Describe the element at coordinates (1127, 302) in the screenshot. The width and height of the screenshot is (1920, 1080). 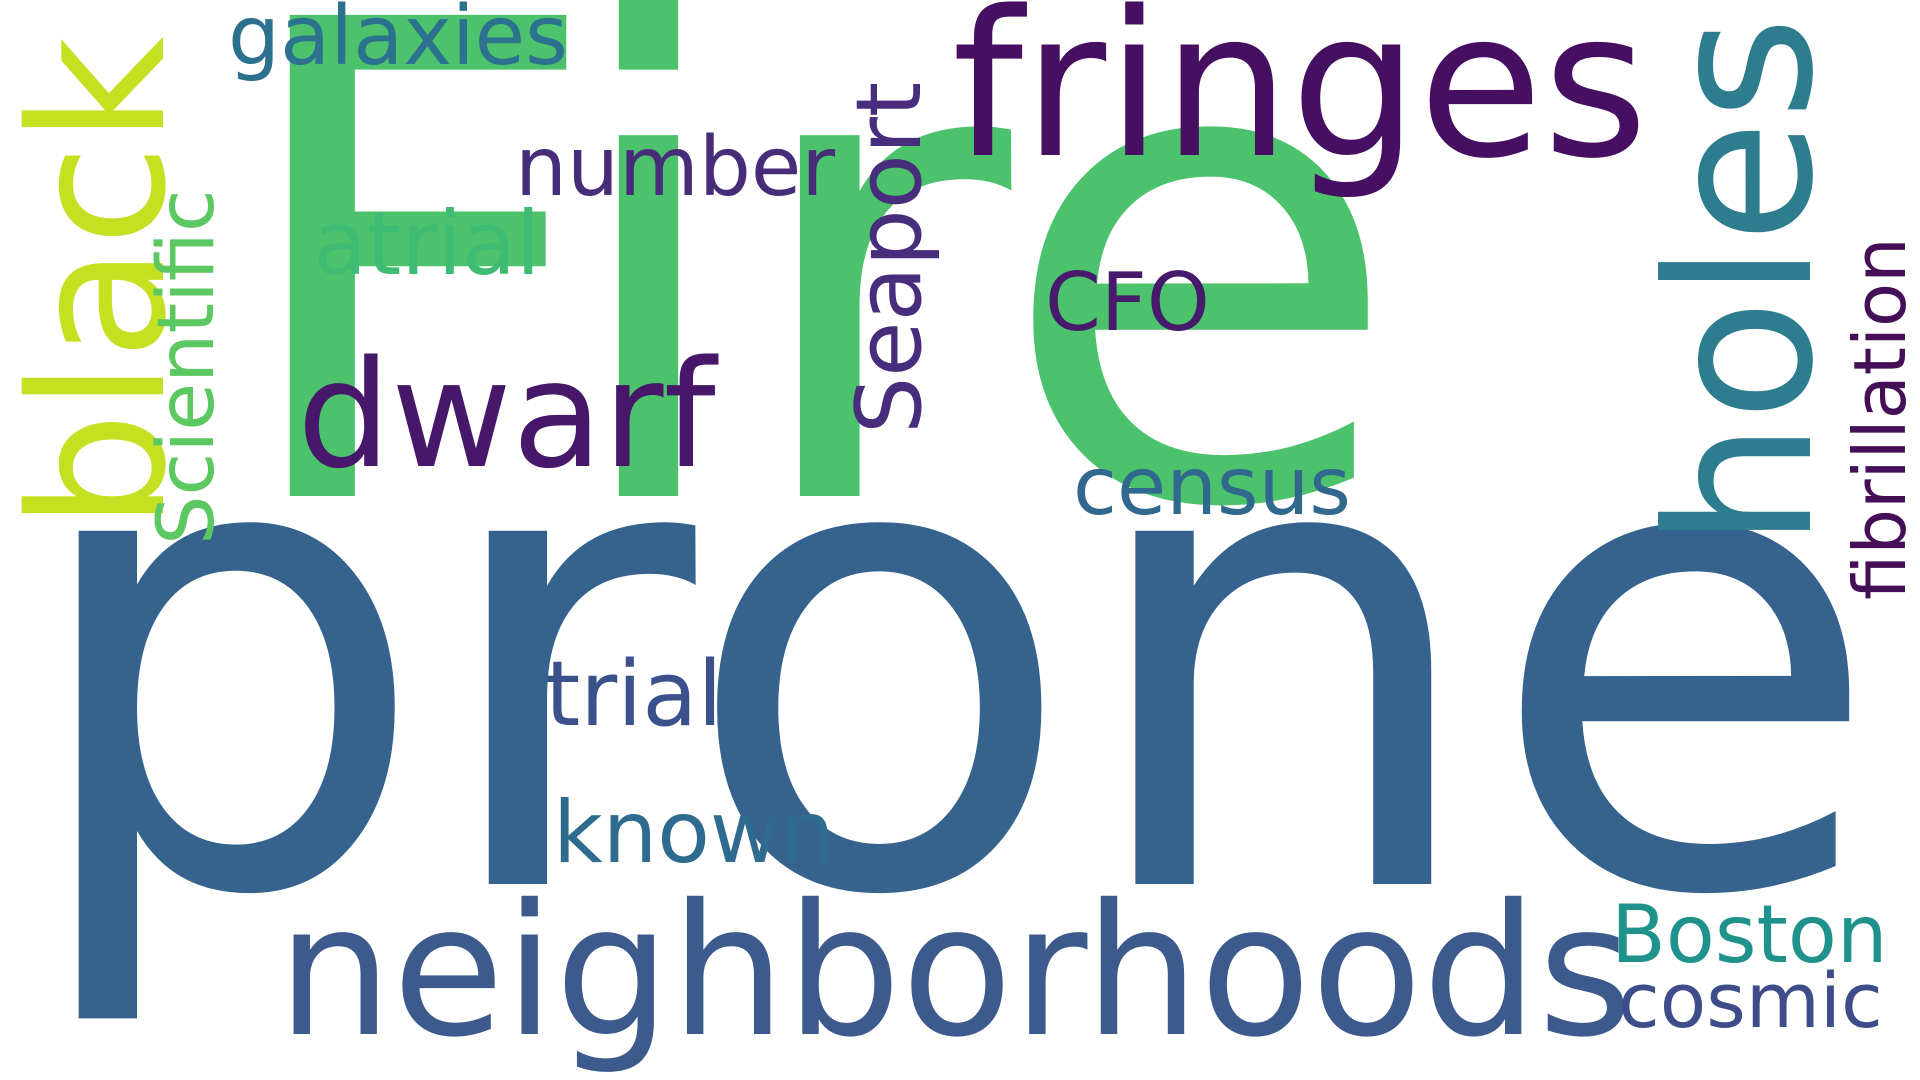
I see `word-cfo: CFO` at that location.